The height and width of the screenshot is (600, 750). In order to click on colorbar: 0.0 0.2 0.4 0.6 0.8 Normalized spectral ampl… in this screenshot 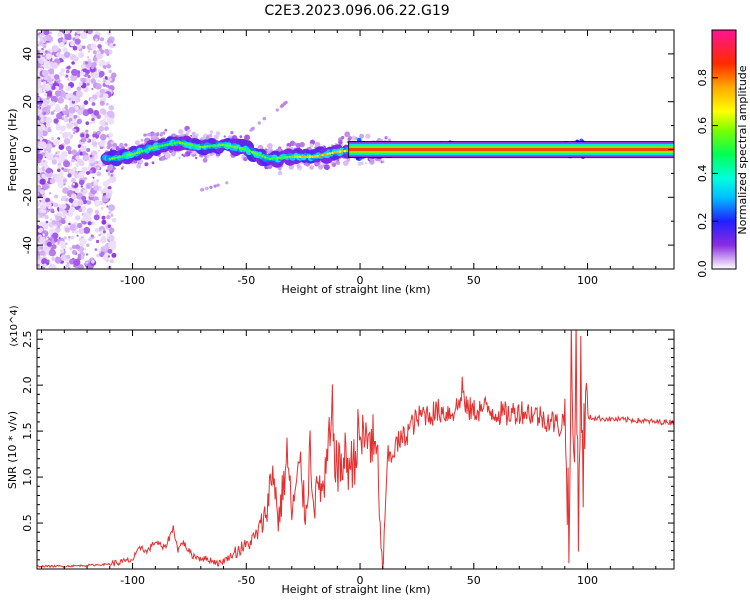, I will do `click(722, 153)`.